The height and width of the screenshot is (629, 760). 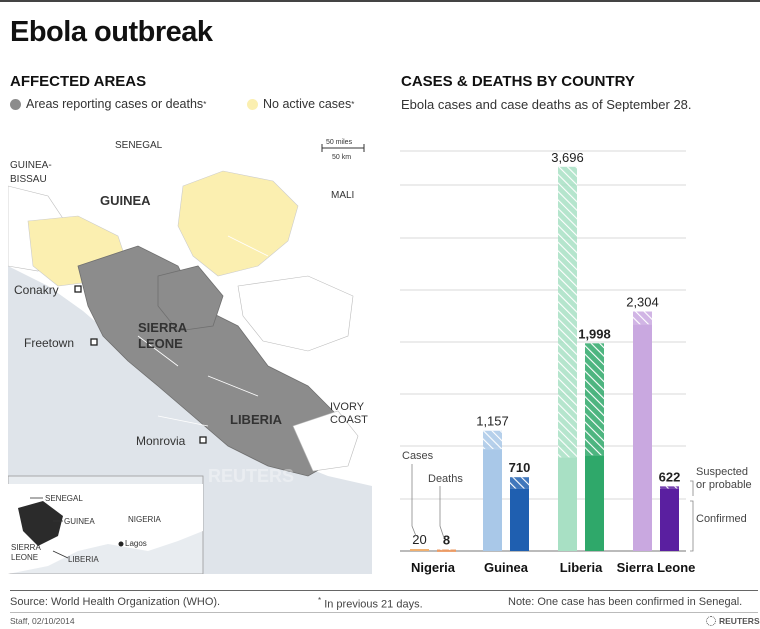 What do you see at coordinates (339, 142) in the screenshot?
I see `scale-miles: 50 miles` at bounding box center [339, 142].